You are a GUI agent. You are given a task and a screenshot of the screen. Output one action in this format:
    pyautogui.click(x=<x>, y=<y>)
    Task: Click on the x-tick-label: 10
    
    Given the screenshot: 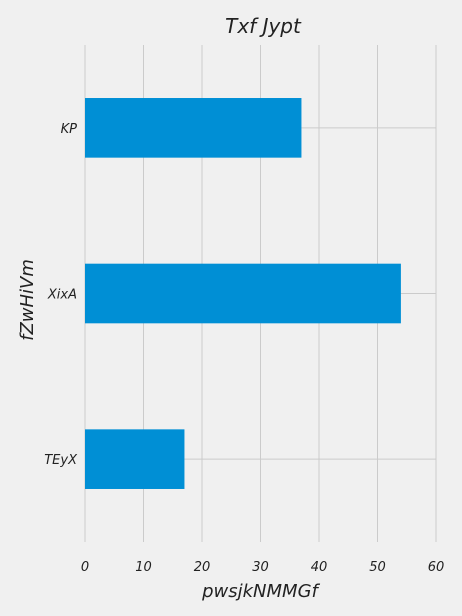 What is the action you would take?
    pyautogui.click(x=143, y=567)
    